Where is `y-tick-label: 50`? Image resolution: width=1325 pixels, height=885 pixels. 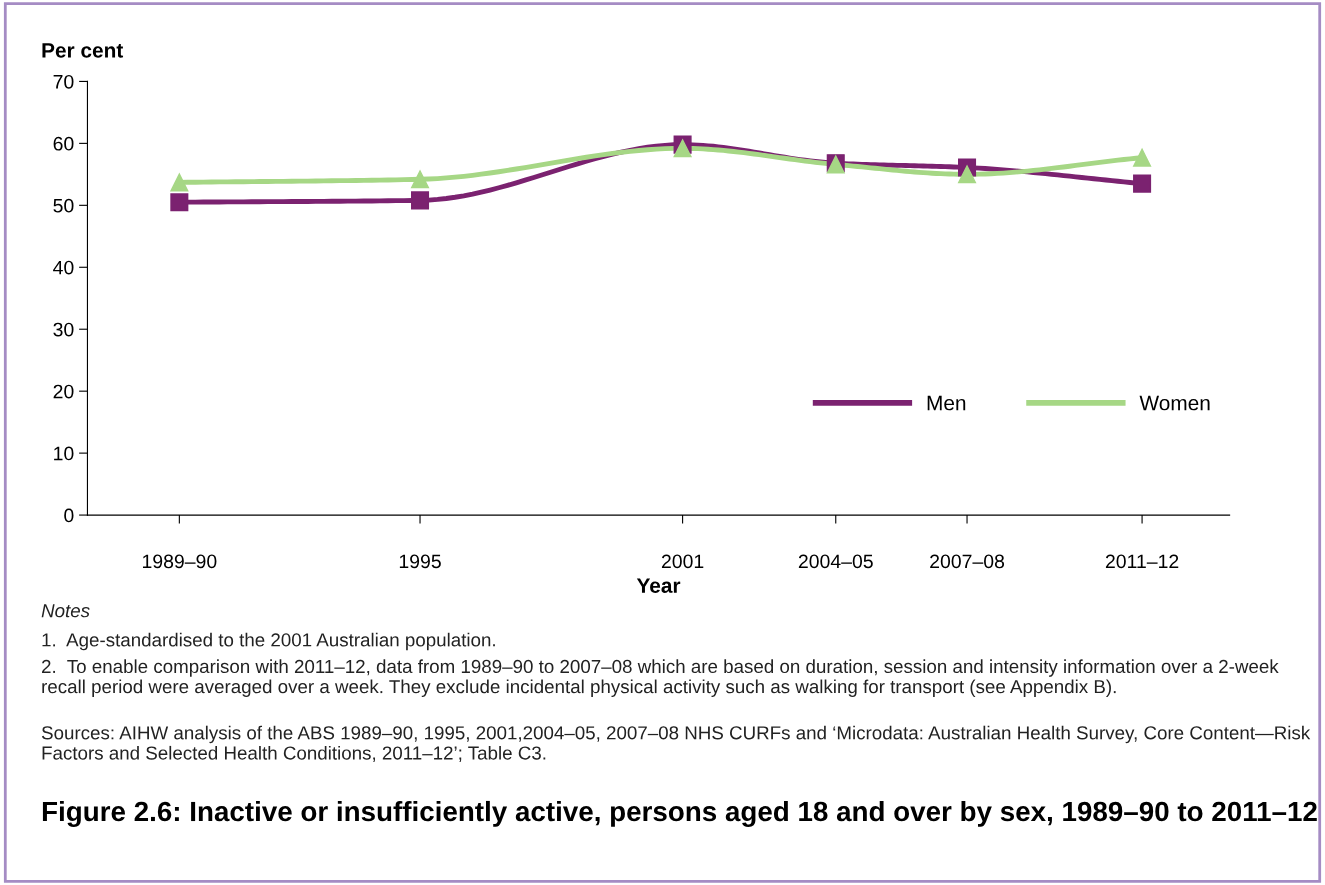
y-tick-label: 50 is located at coordinates (63, 205).